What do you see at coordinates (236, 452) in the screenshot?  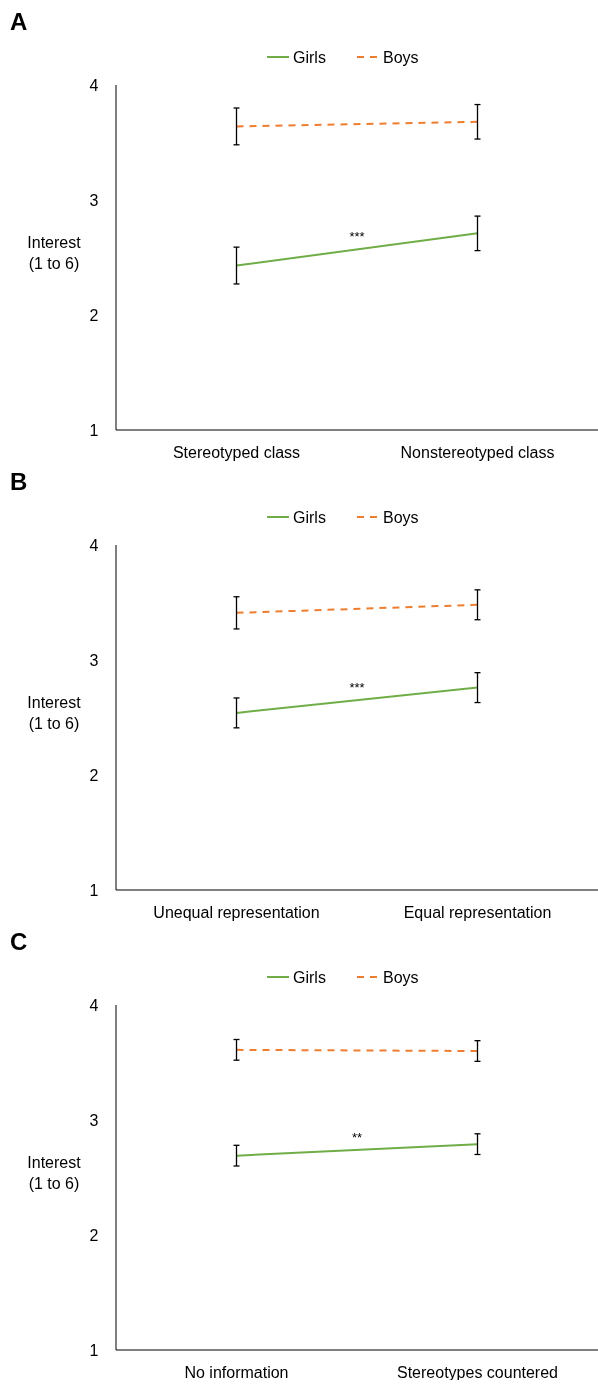 I see `x-tick-label: Stereotyped class` at bounding box center [236, 452].